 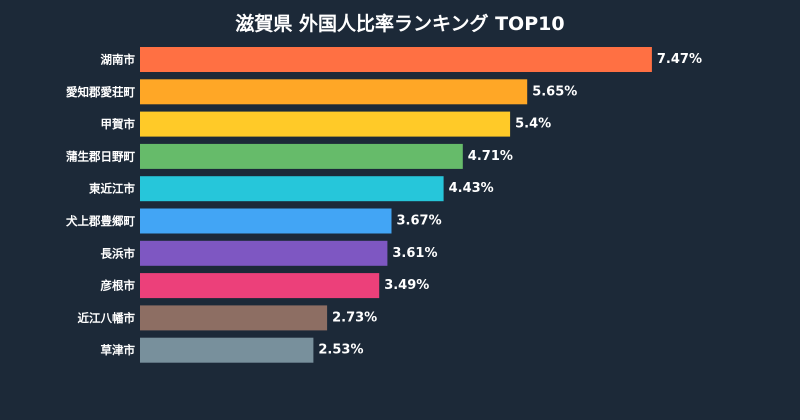 I want to click on value-label: 3.49%, so click(x=406, y=285).